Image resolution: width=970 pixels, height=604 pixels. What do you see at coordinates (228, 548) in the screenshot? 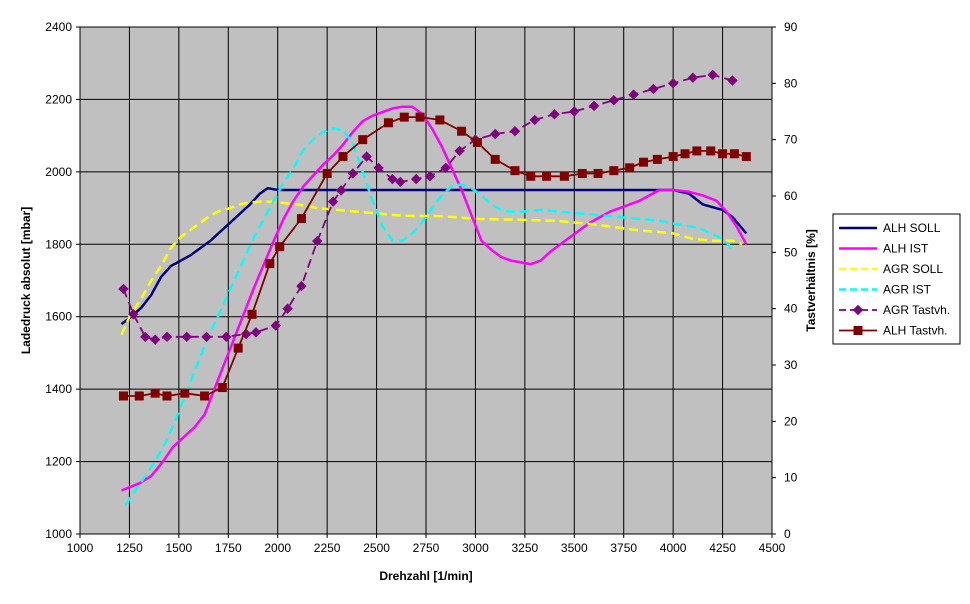
I see `x-tick-label: 1750` at bounding box center [228, 548].